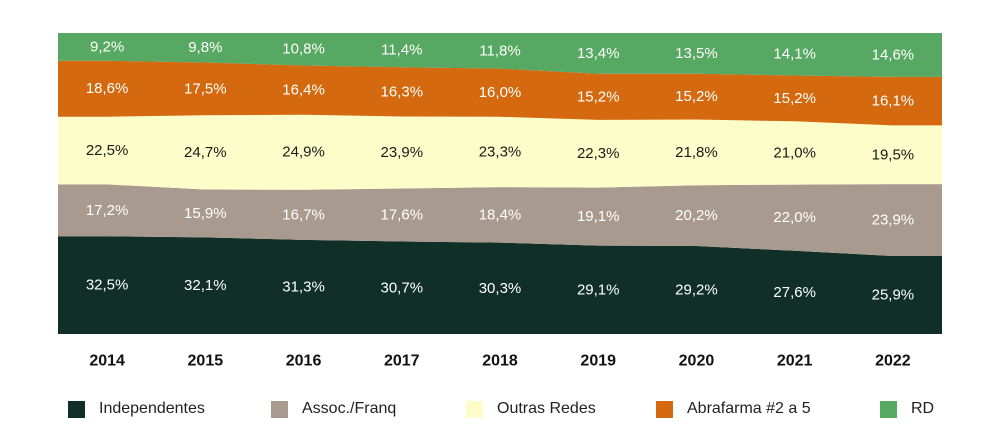  What do you see at coordinates (795, 361) in the screenshot?
I see `x-tick-label: 2021` at bounding box center [795, 361].